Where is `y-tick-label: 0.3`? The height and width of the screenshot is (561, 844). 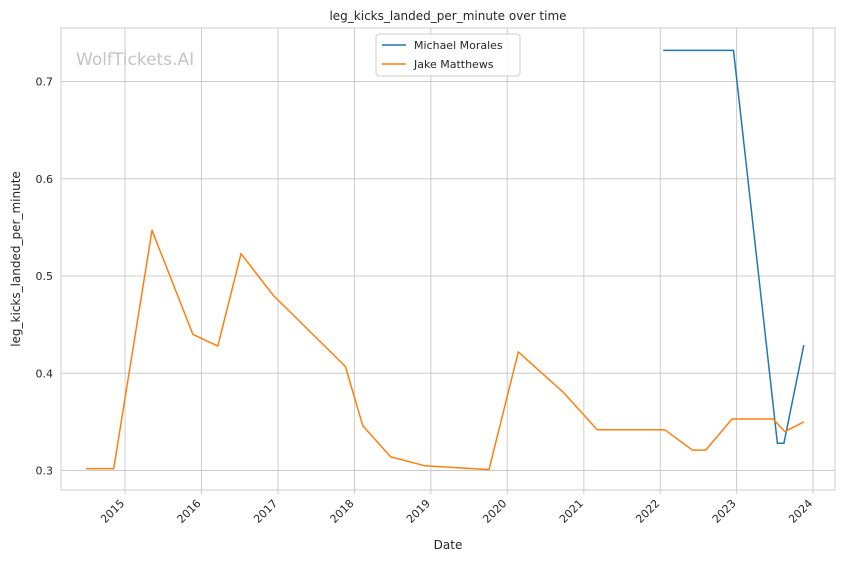 y-tick-label: 0.3 is located at coordinates (45, 471).